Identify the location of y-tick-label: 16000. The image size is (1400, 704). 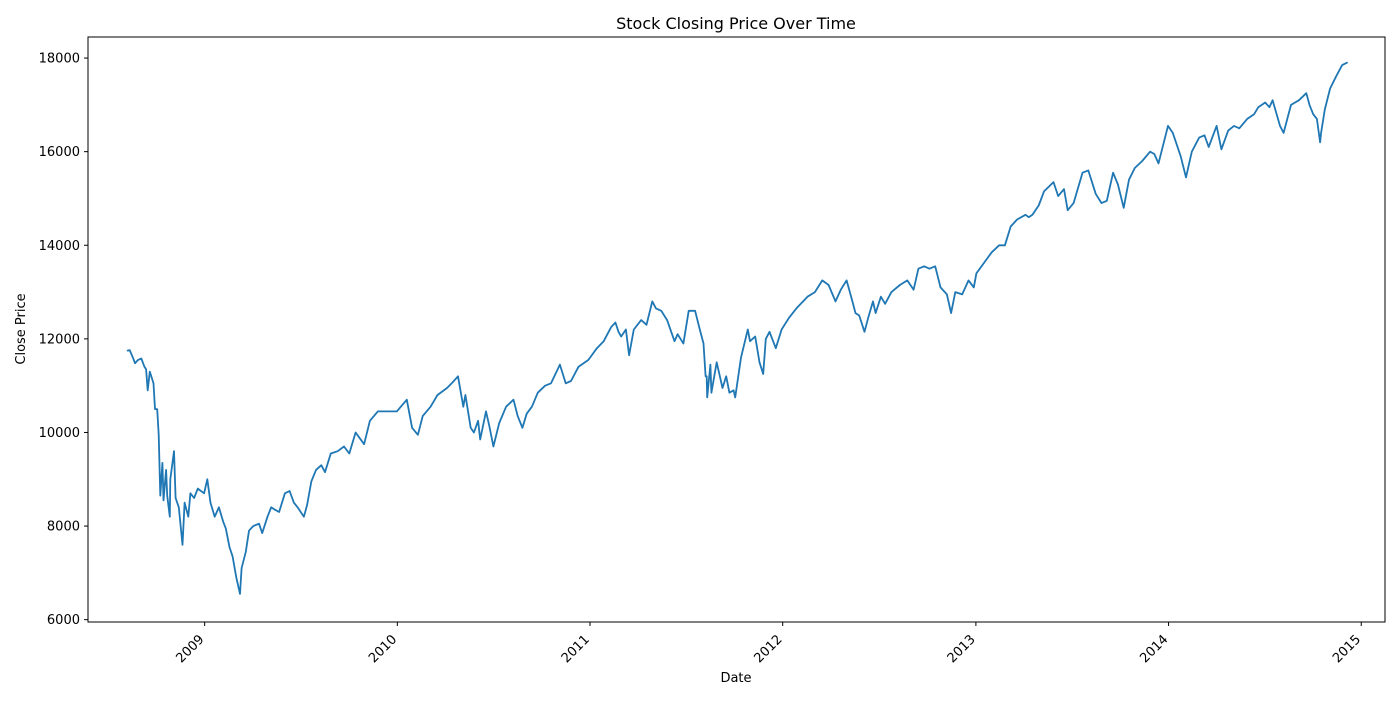
(59, 152).